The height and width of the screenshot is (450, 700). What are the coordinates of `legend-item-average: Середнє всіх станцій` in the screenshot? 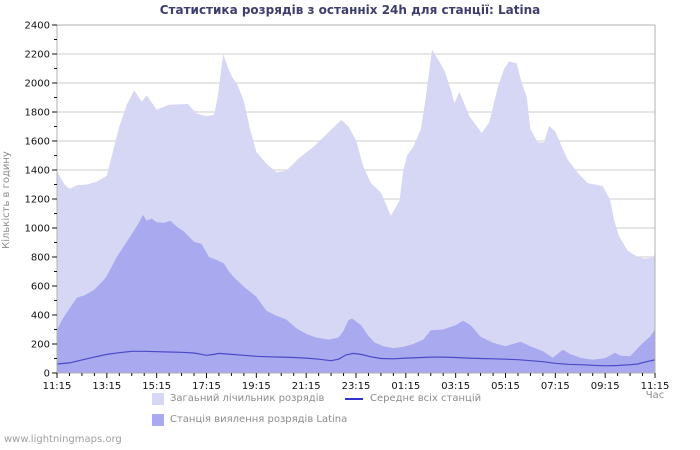 It's located at (413, 398).